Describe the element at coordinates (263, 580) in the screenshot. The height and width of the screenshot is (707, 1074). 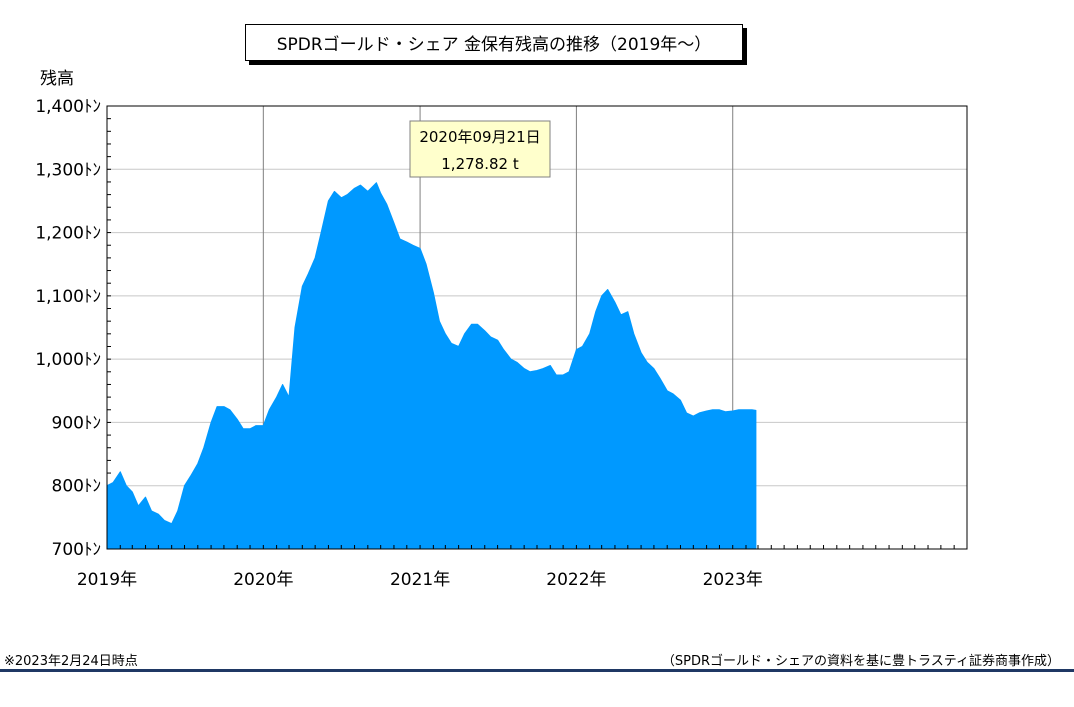
I see `x-tick-label: 2020年` at that location.